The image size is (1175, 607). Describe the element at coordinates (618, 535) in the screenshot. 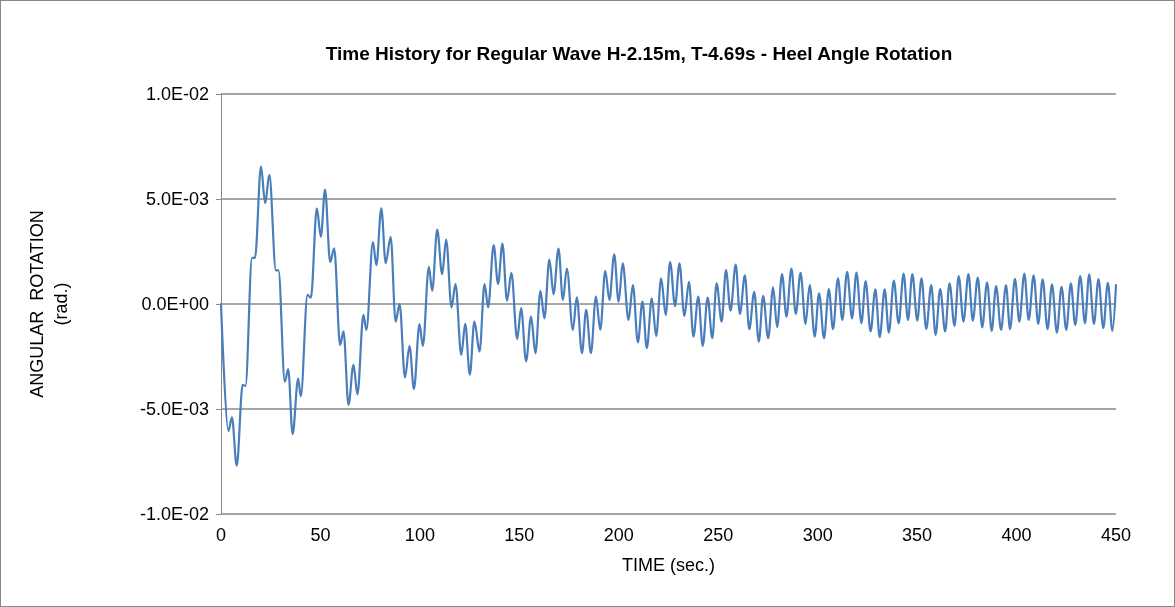

I see `x-tick-label: 200` at that location.